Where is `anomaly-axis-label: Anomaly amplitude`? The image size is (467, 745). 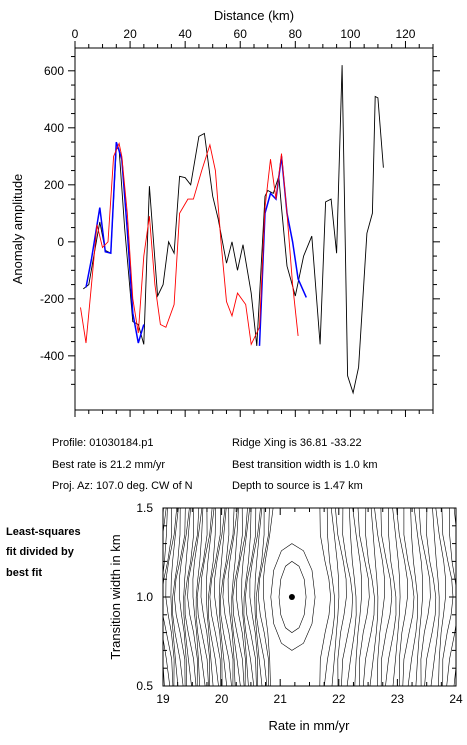
anomaly-axis-label: Anomaly amplitude is located at coordinates (17, 229).